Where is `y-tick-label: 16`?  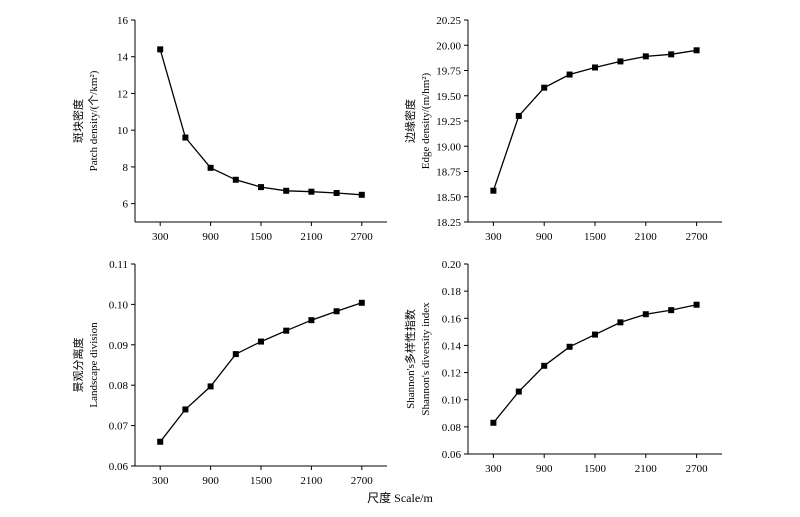 y-tick-label: 16 is located at coordinates (123, 21).